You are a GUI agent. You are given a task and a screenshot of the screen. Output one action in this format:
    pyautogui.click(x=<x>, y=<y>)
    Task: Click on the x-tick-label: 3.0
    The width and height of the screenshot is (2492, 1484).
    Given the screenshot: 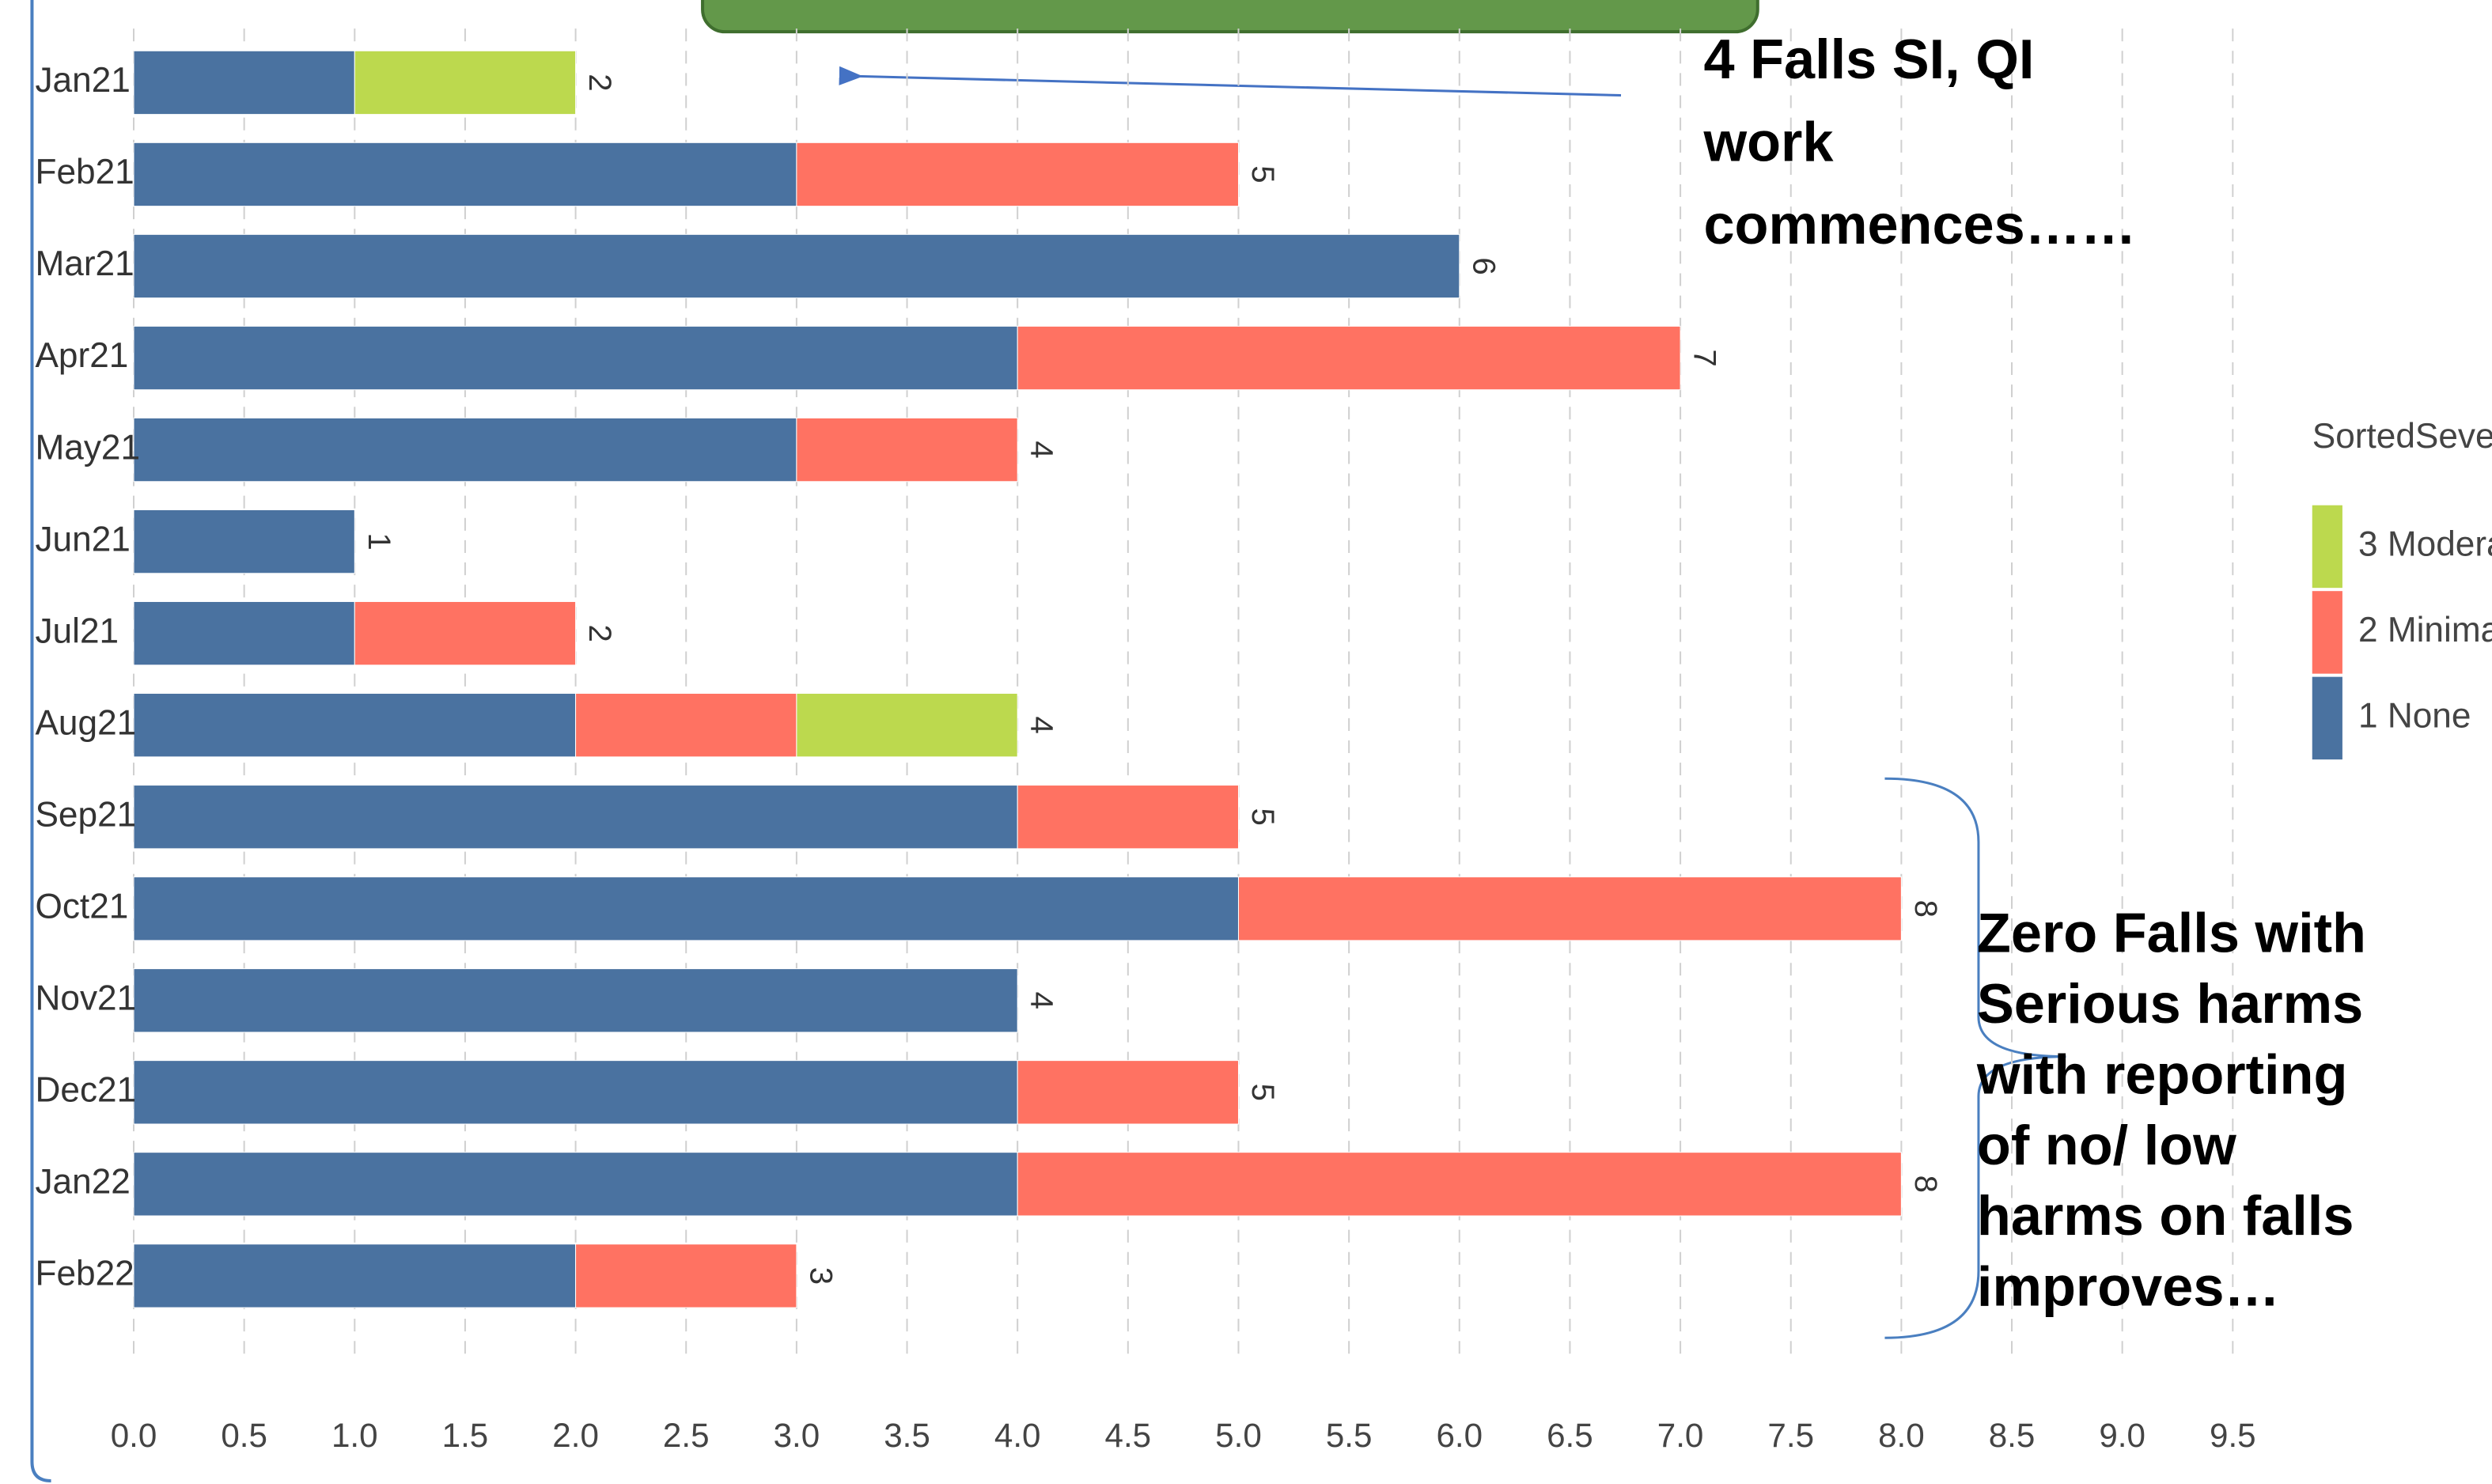 What is the action you would take?
    pyautogui.click(x=797, y=1435)
    